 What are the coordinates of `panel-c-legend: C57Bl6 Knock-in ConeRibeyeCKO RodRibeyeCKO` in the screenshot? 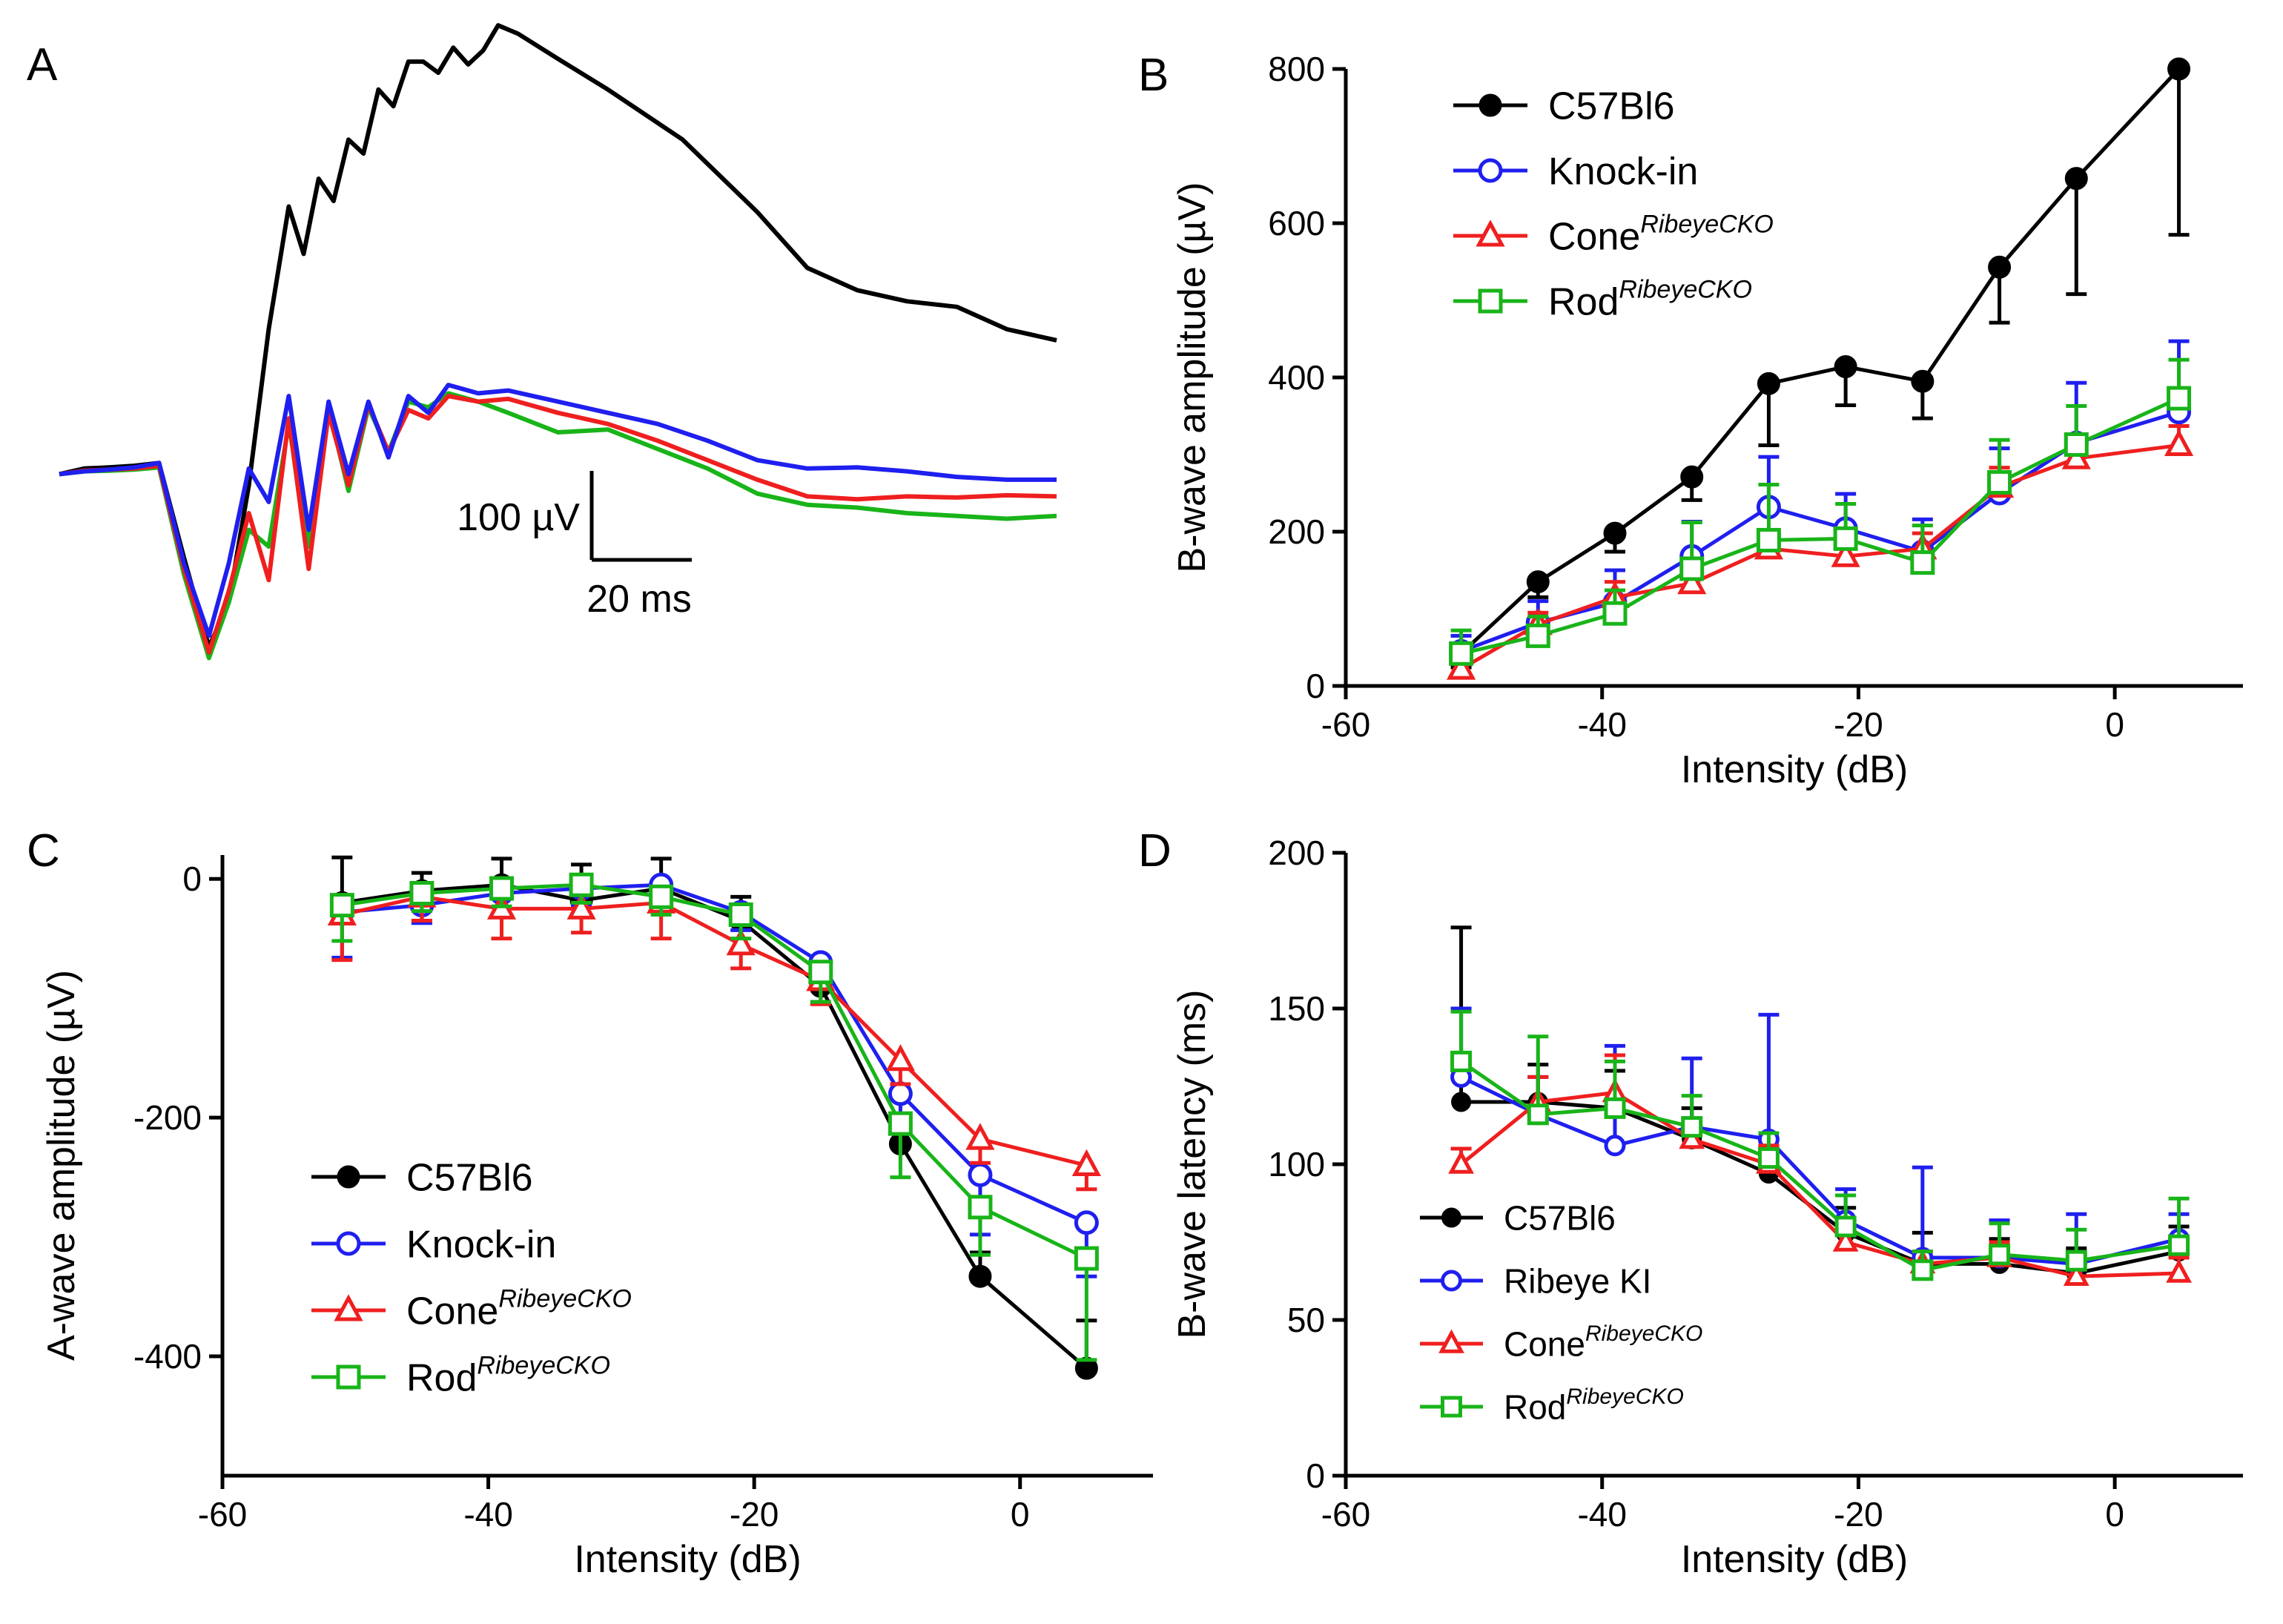 It's located at (471, 1278).